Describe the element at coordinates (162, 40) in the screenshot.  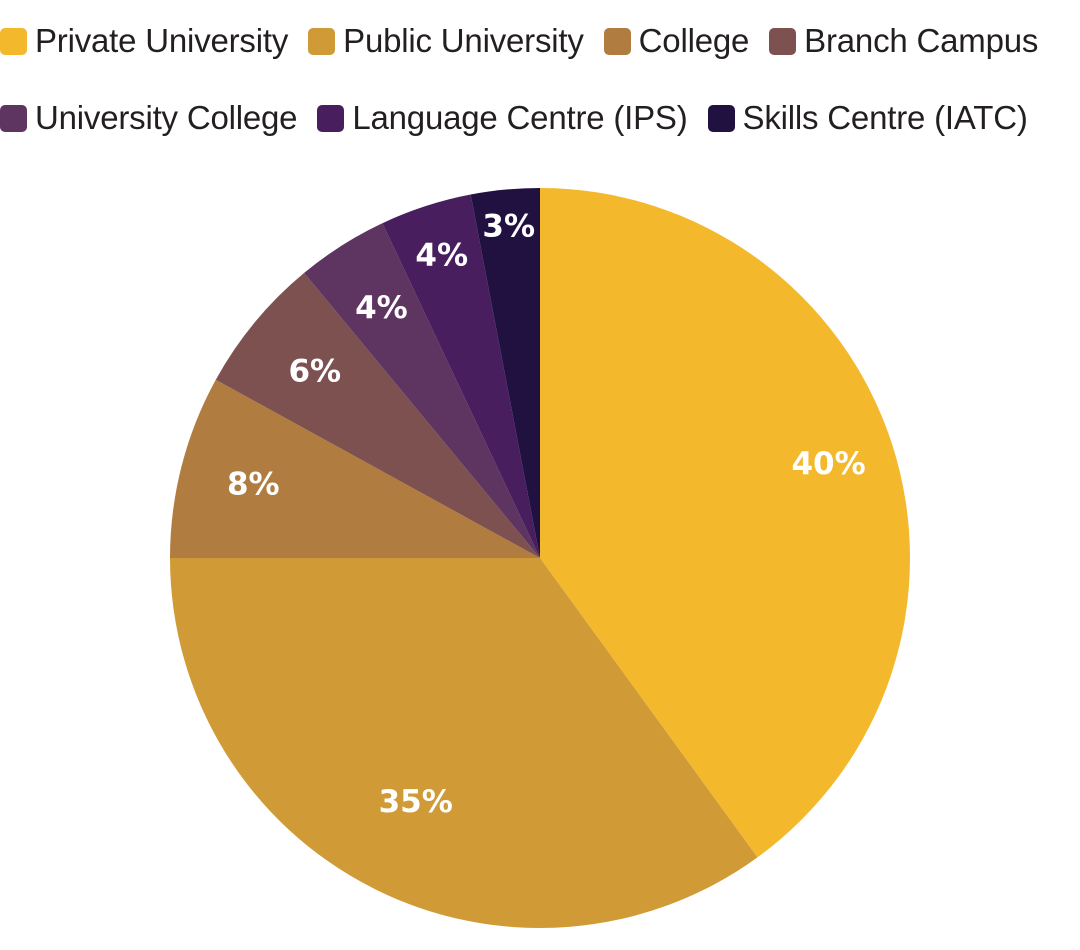
I see `legend-label-private-university: Private University` at that location.